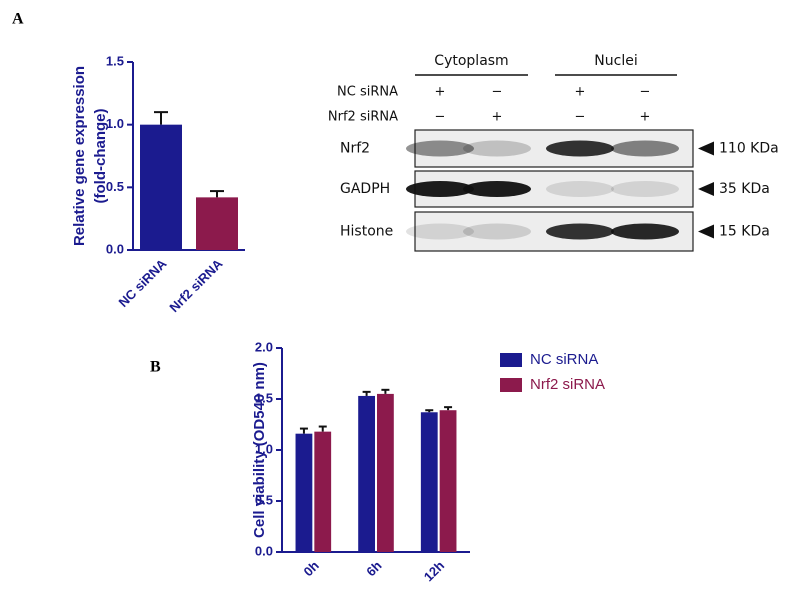 The width and height of the screenshot is (789, 600). I want to click on band-label: Histone, so click(366, 232).